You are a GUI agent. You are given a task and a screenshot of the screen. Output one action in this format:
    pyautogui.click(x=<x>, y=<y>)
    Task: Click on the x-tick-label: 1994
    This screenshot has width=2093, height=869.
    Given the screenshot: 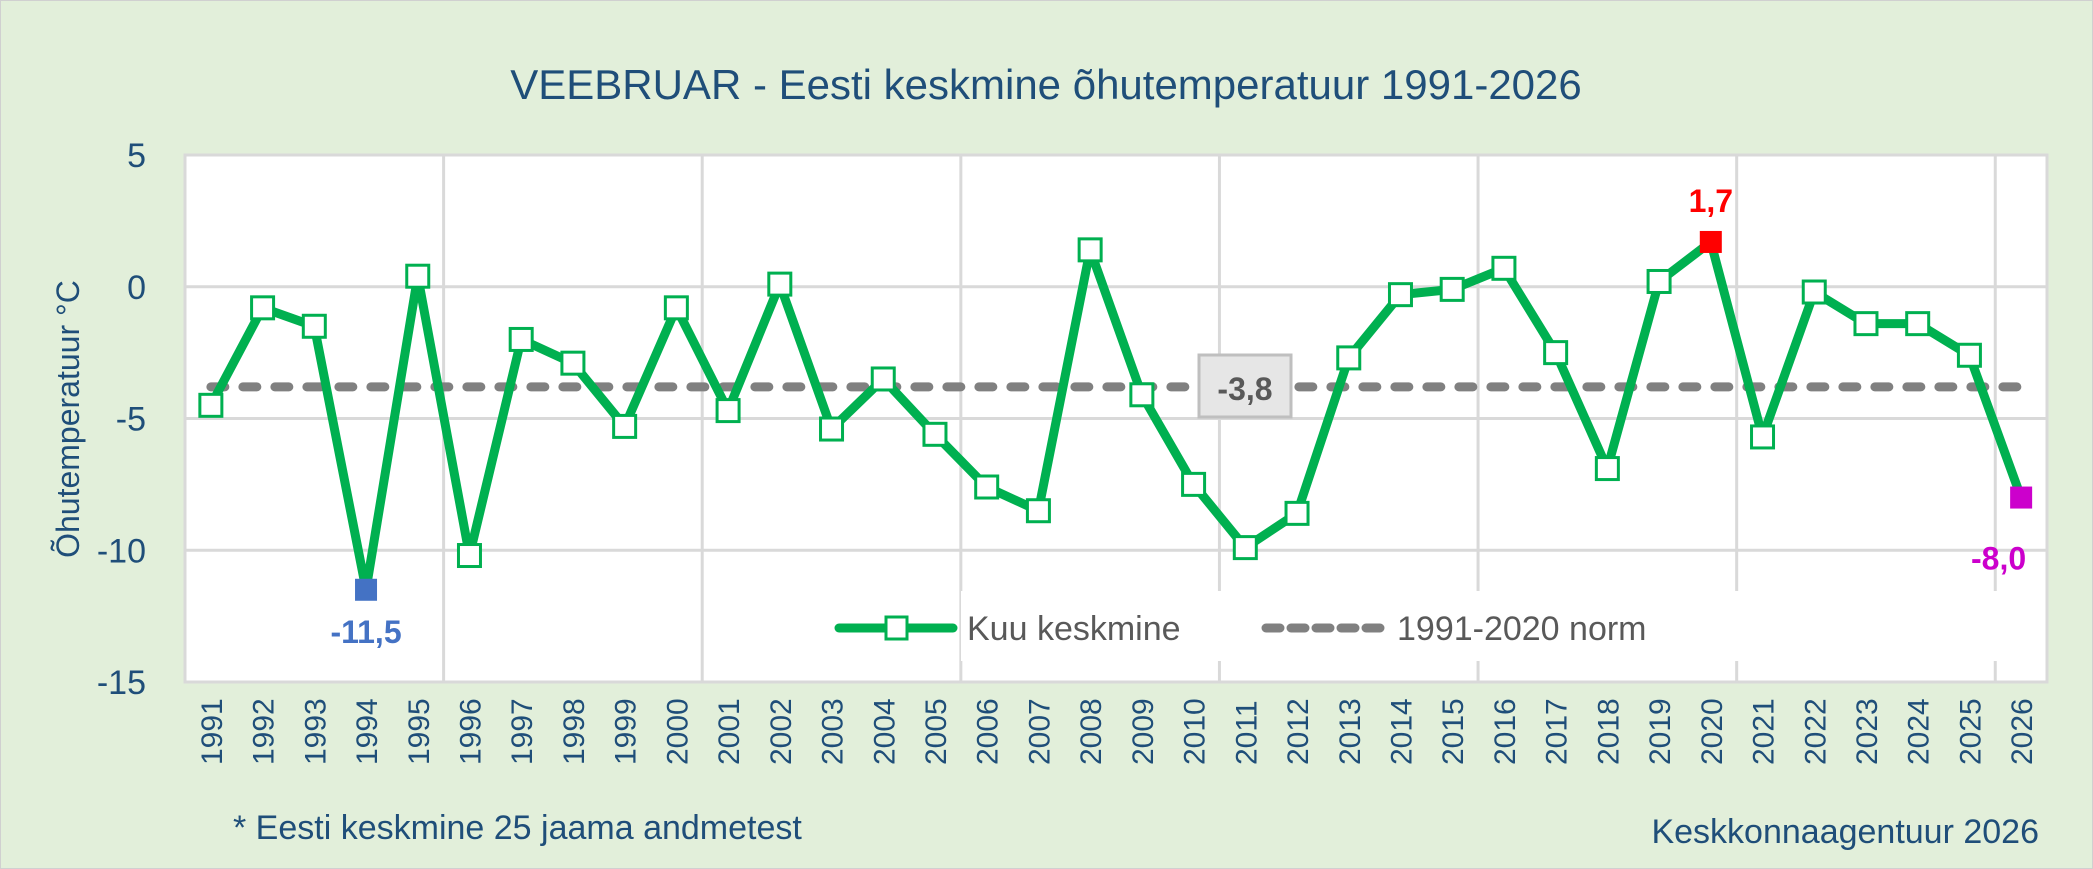 What is the action you would take?
    pyautogui.click(x=367, y=731)
    